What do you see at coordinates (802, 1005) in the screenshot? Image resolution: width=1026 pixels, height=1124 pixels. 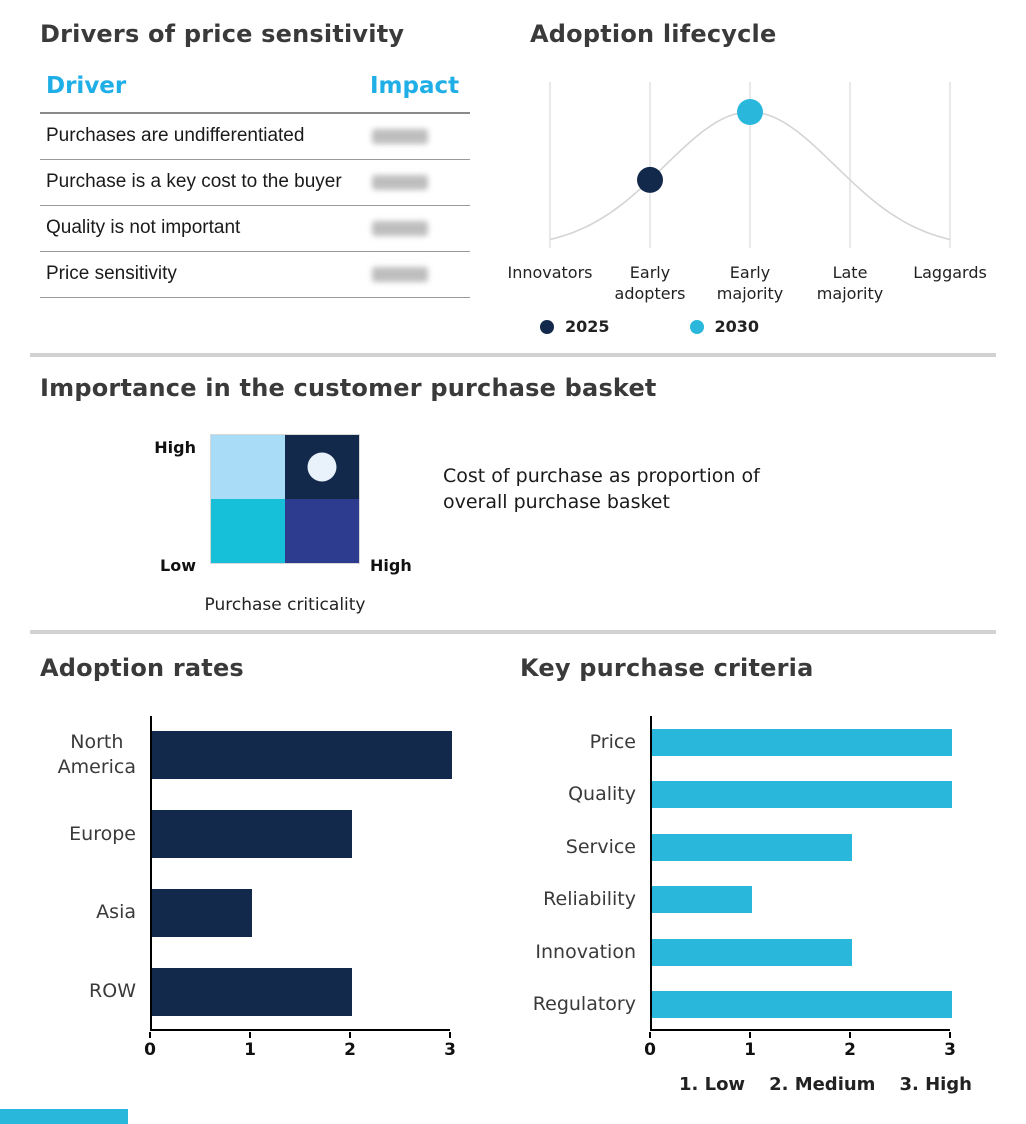 I see `bar-regulatory` at bounding box center [802, 1005].